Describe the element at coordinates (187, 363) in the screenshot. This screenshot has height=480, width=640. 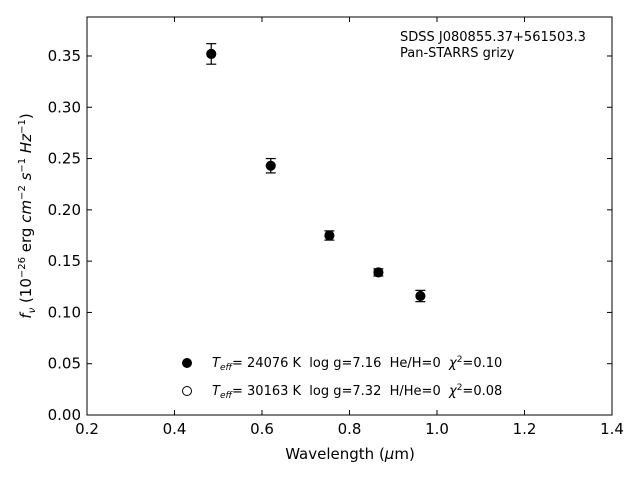
I see `legend-marker-filled` at that location.